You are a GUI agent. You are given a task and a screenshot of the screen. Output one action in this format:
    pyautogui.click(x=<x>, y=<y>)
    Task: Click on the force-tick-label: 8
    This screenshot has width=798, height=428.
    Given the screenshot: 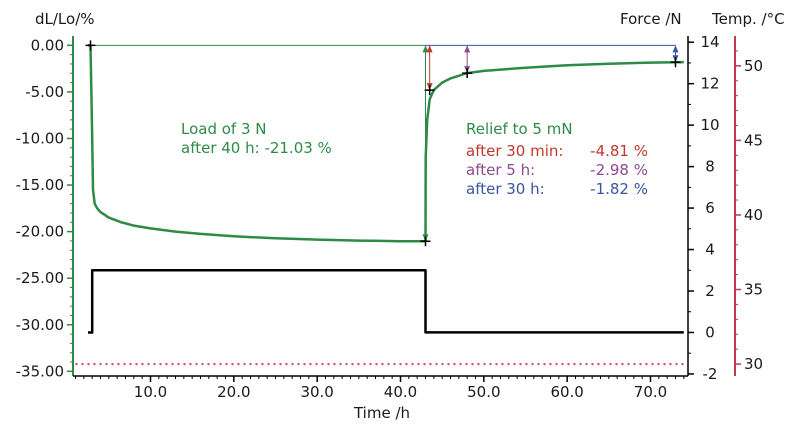 What is the action you would take?
    pyautogui.click(x=710, y=167)
    